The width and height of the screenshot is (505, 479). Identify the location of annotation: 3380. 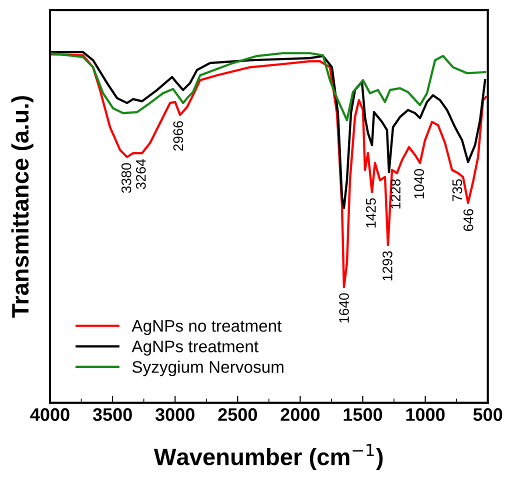
(126, 178).